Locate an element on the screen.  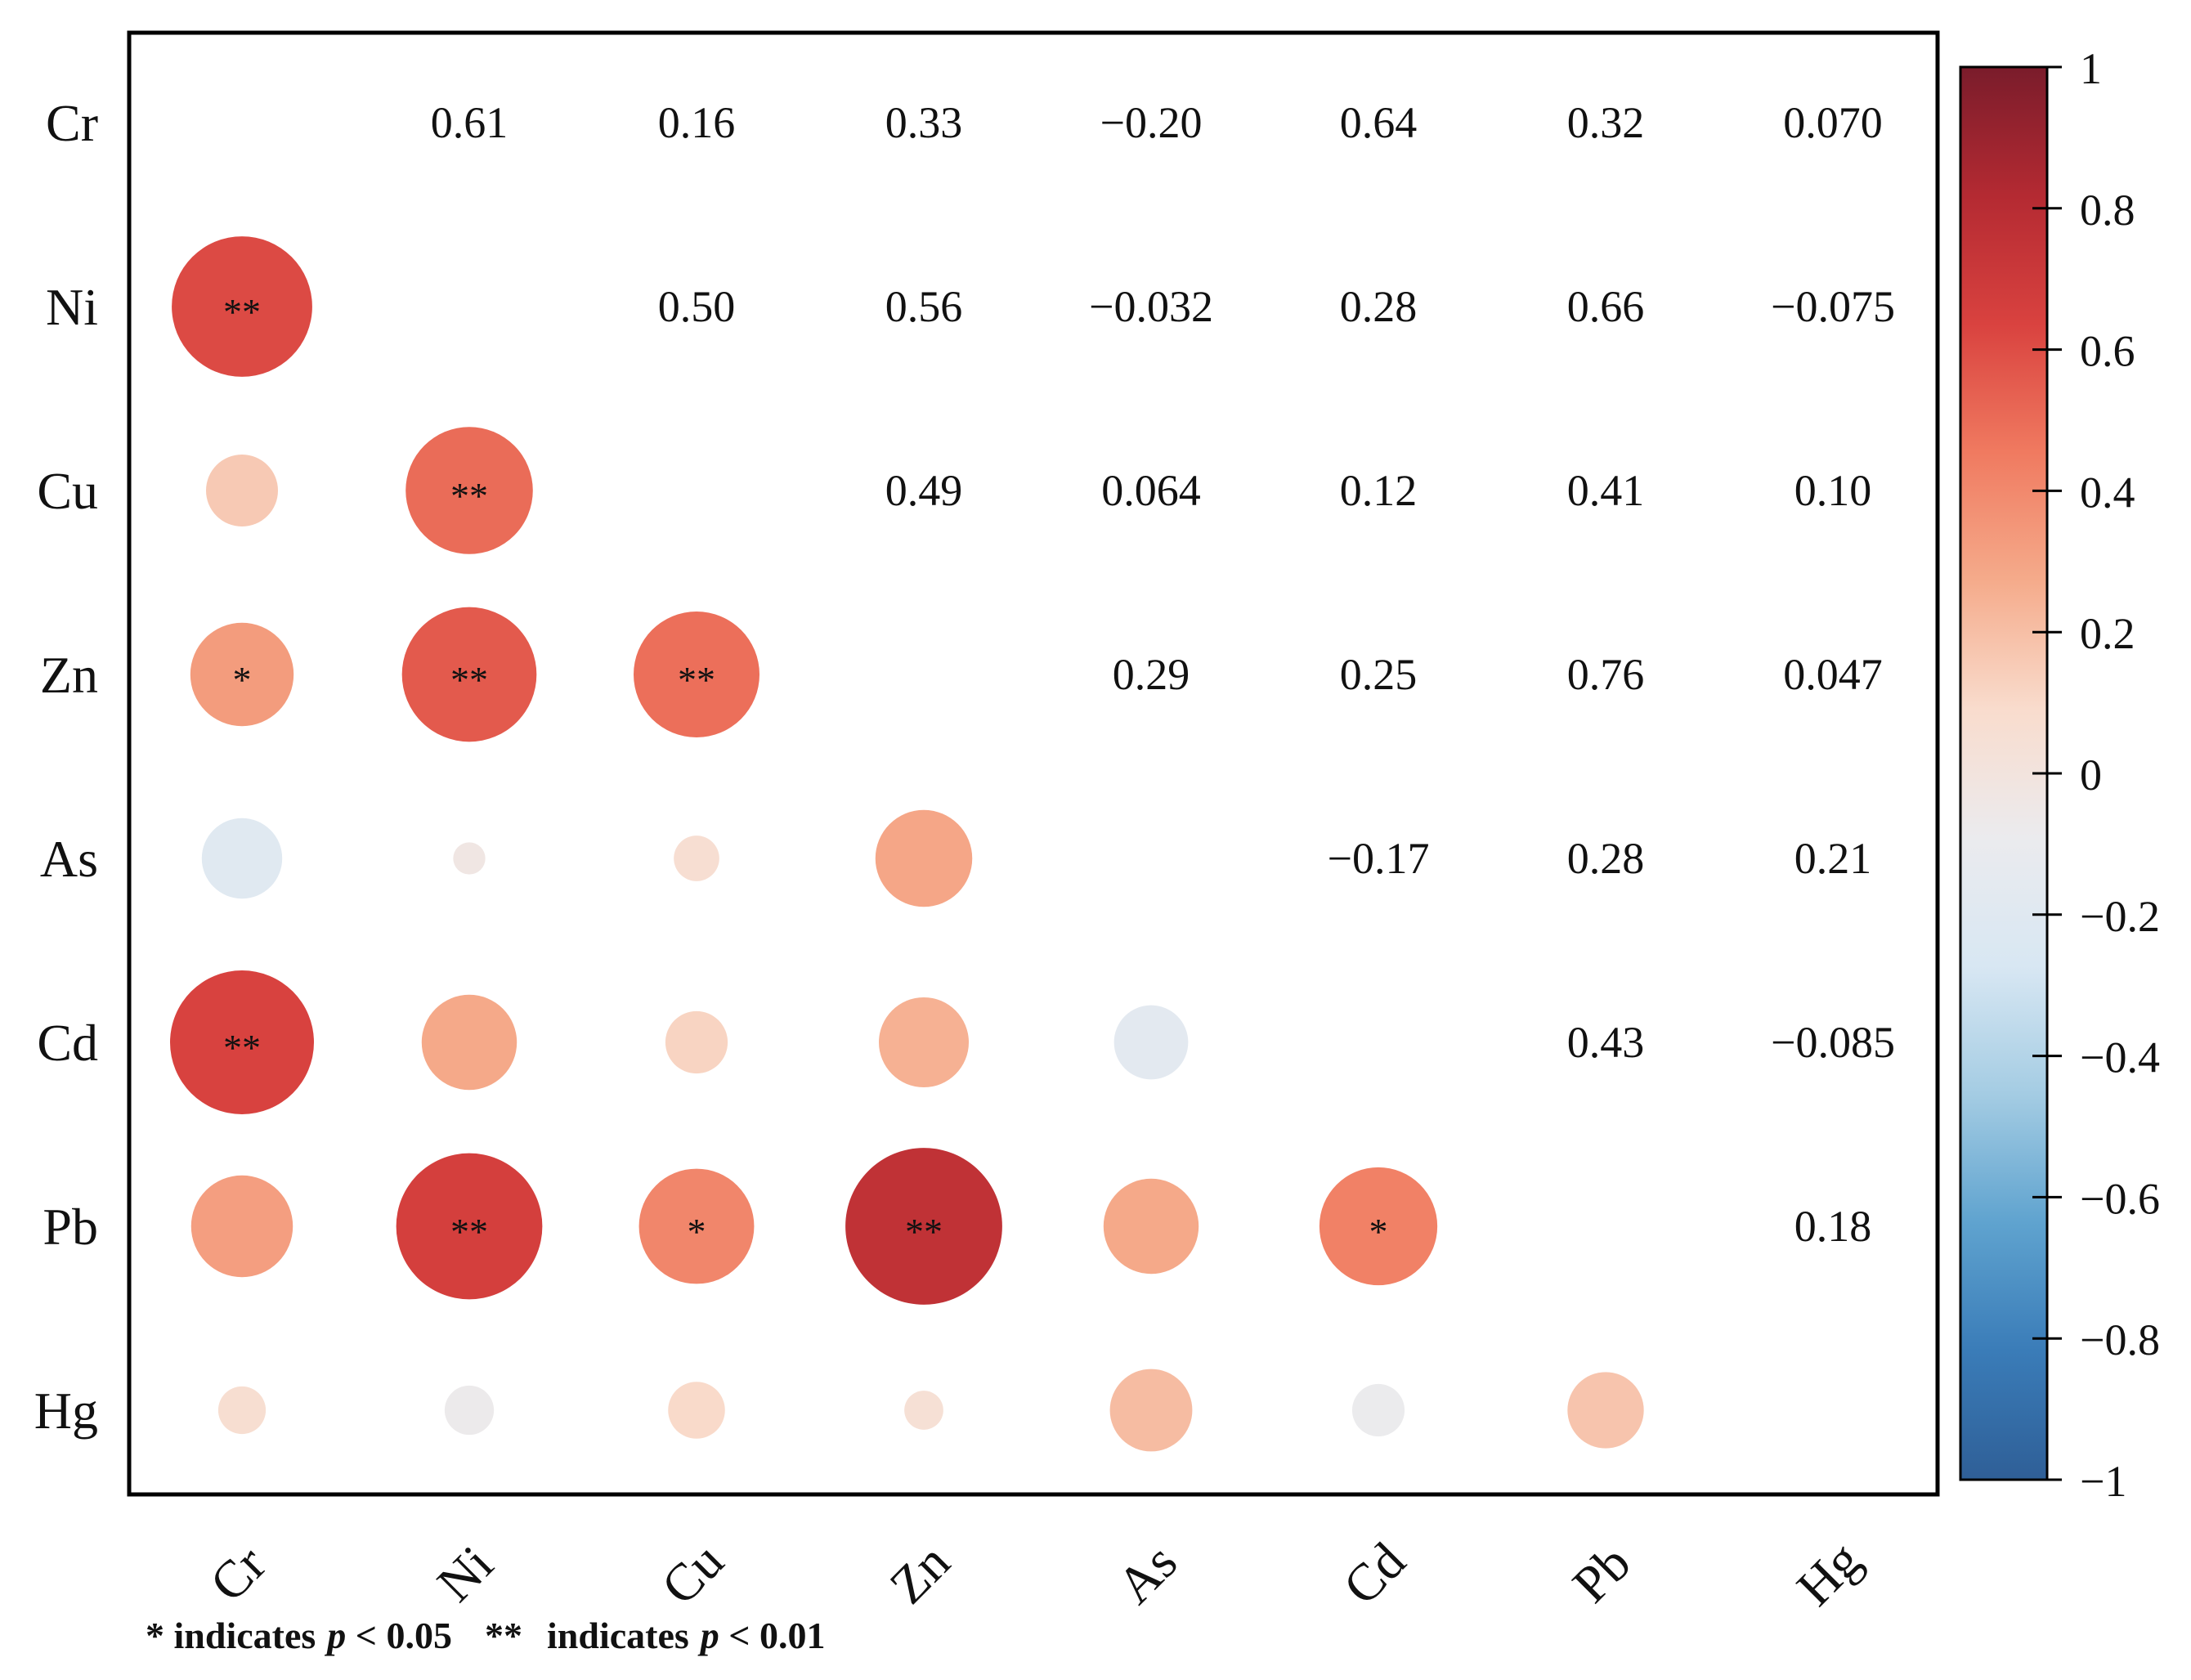
footnote: * indicates p < 0.05 ** indicates p < 0.01 is located at coordinates (486, 1636).